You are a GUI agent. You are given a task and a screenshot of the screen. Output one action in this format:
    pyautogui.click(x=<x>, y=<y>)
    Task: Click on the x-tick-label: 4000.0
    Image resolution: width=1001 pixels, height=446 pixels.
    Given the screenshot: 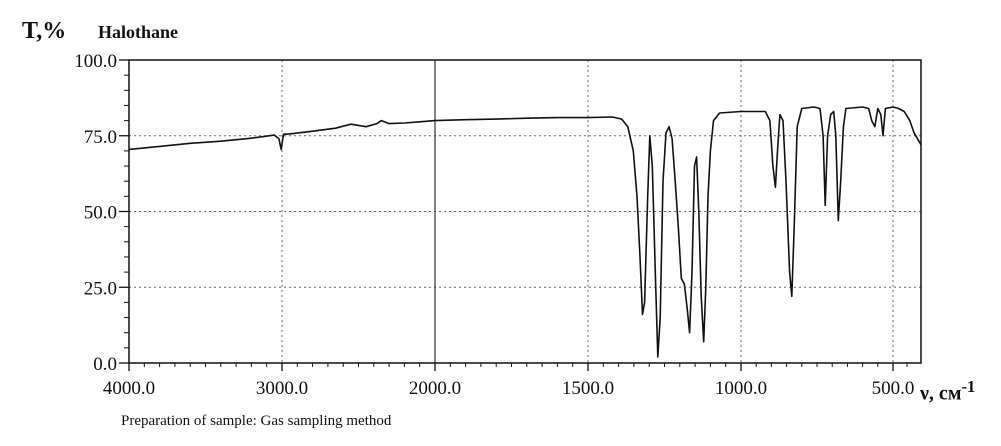 What is the action you would take?
    pyautogui.click(x=129, y=388)
    